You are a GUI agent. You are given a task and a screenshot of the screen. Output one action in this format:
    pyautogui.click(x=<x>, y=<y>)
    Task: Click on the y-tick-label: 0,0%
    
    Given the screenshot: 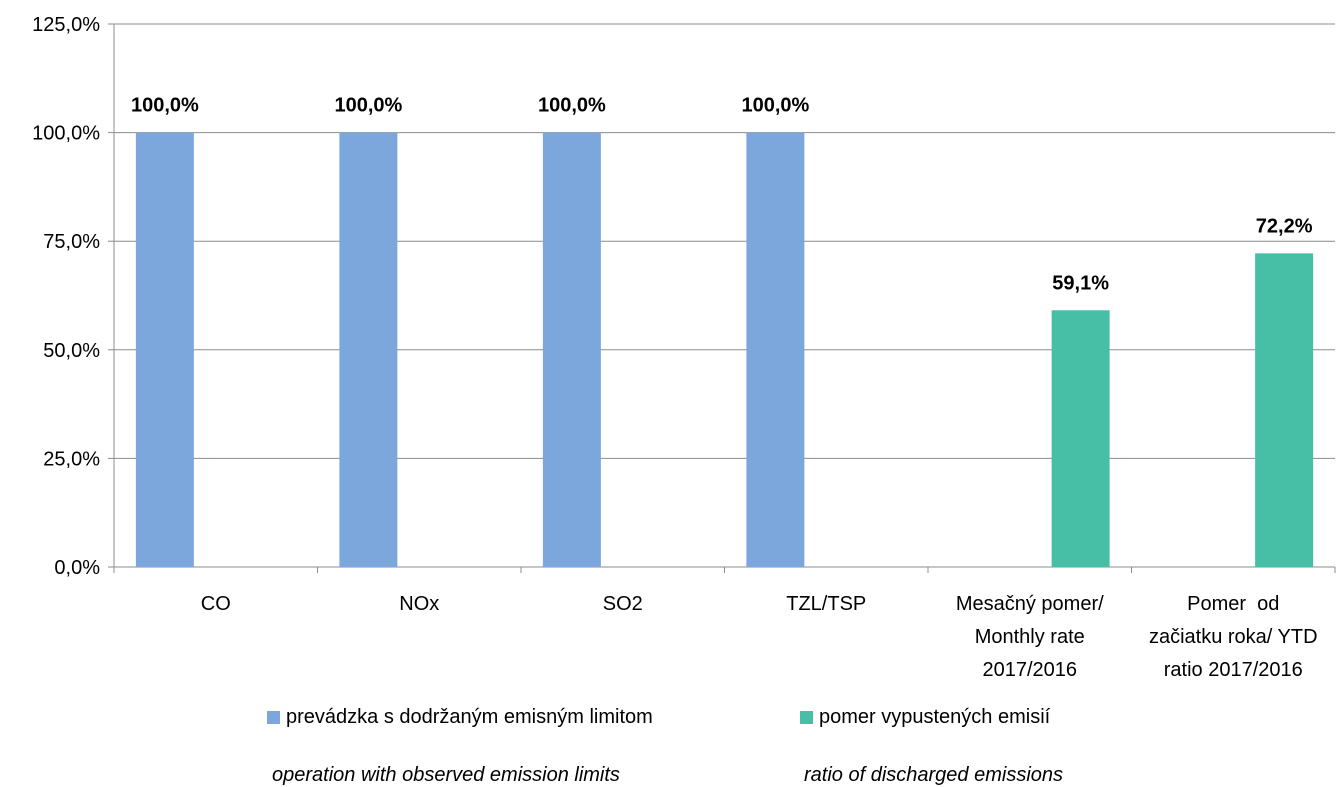 What is the action you would take?
    pyautogui.click(x=77, y=568)
    